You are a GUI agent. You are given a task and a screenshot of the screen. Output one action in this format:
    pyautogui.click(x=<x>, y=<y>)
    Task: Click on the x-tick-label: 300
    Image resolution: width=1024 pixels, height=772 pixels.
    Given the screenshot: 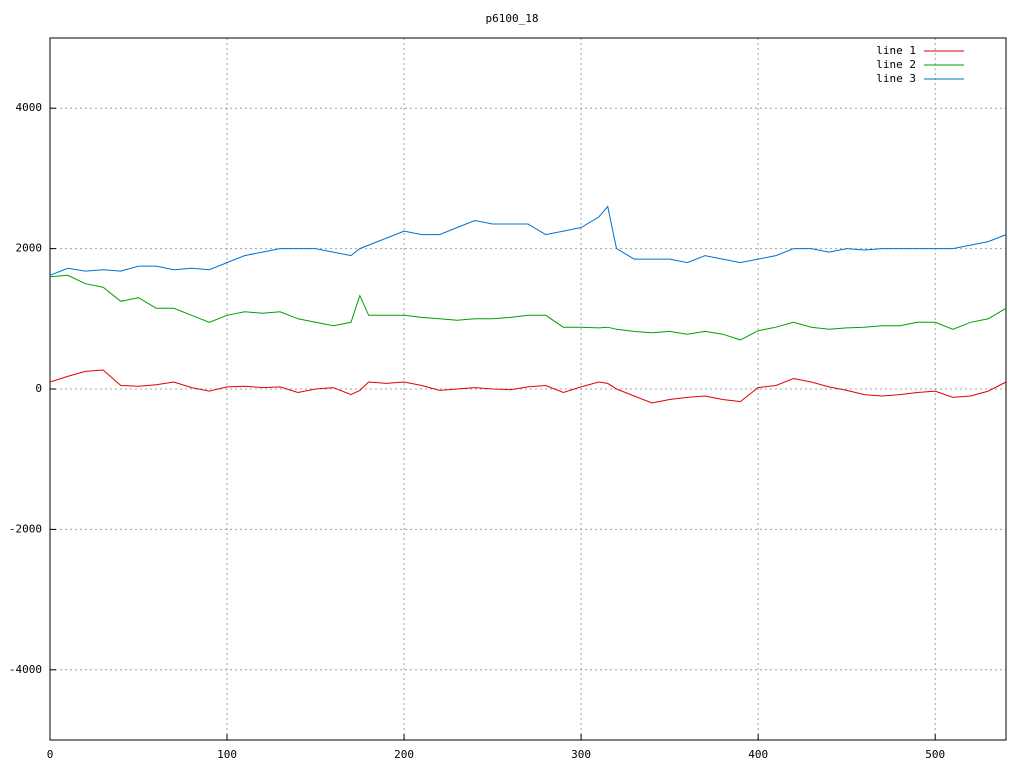 What is the action you would take?
    pyautogui.click(x=581, y=754)
    